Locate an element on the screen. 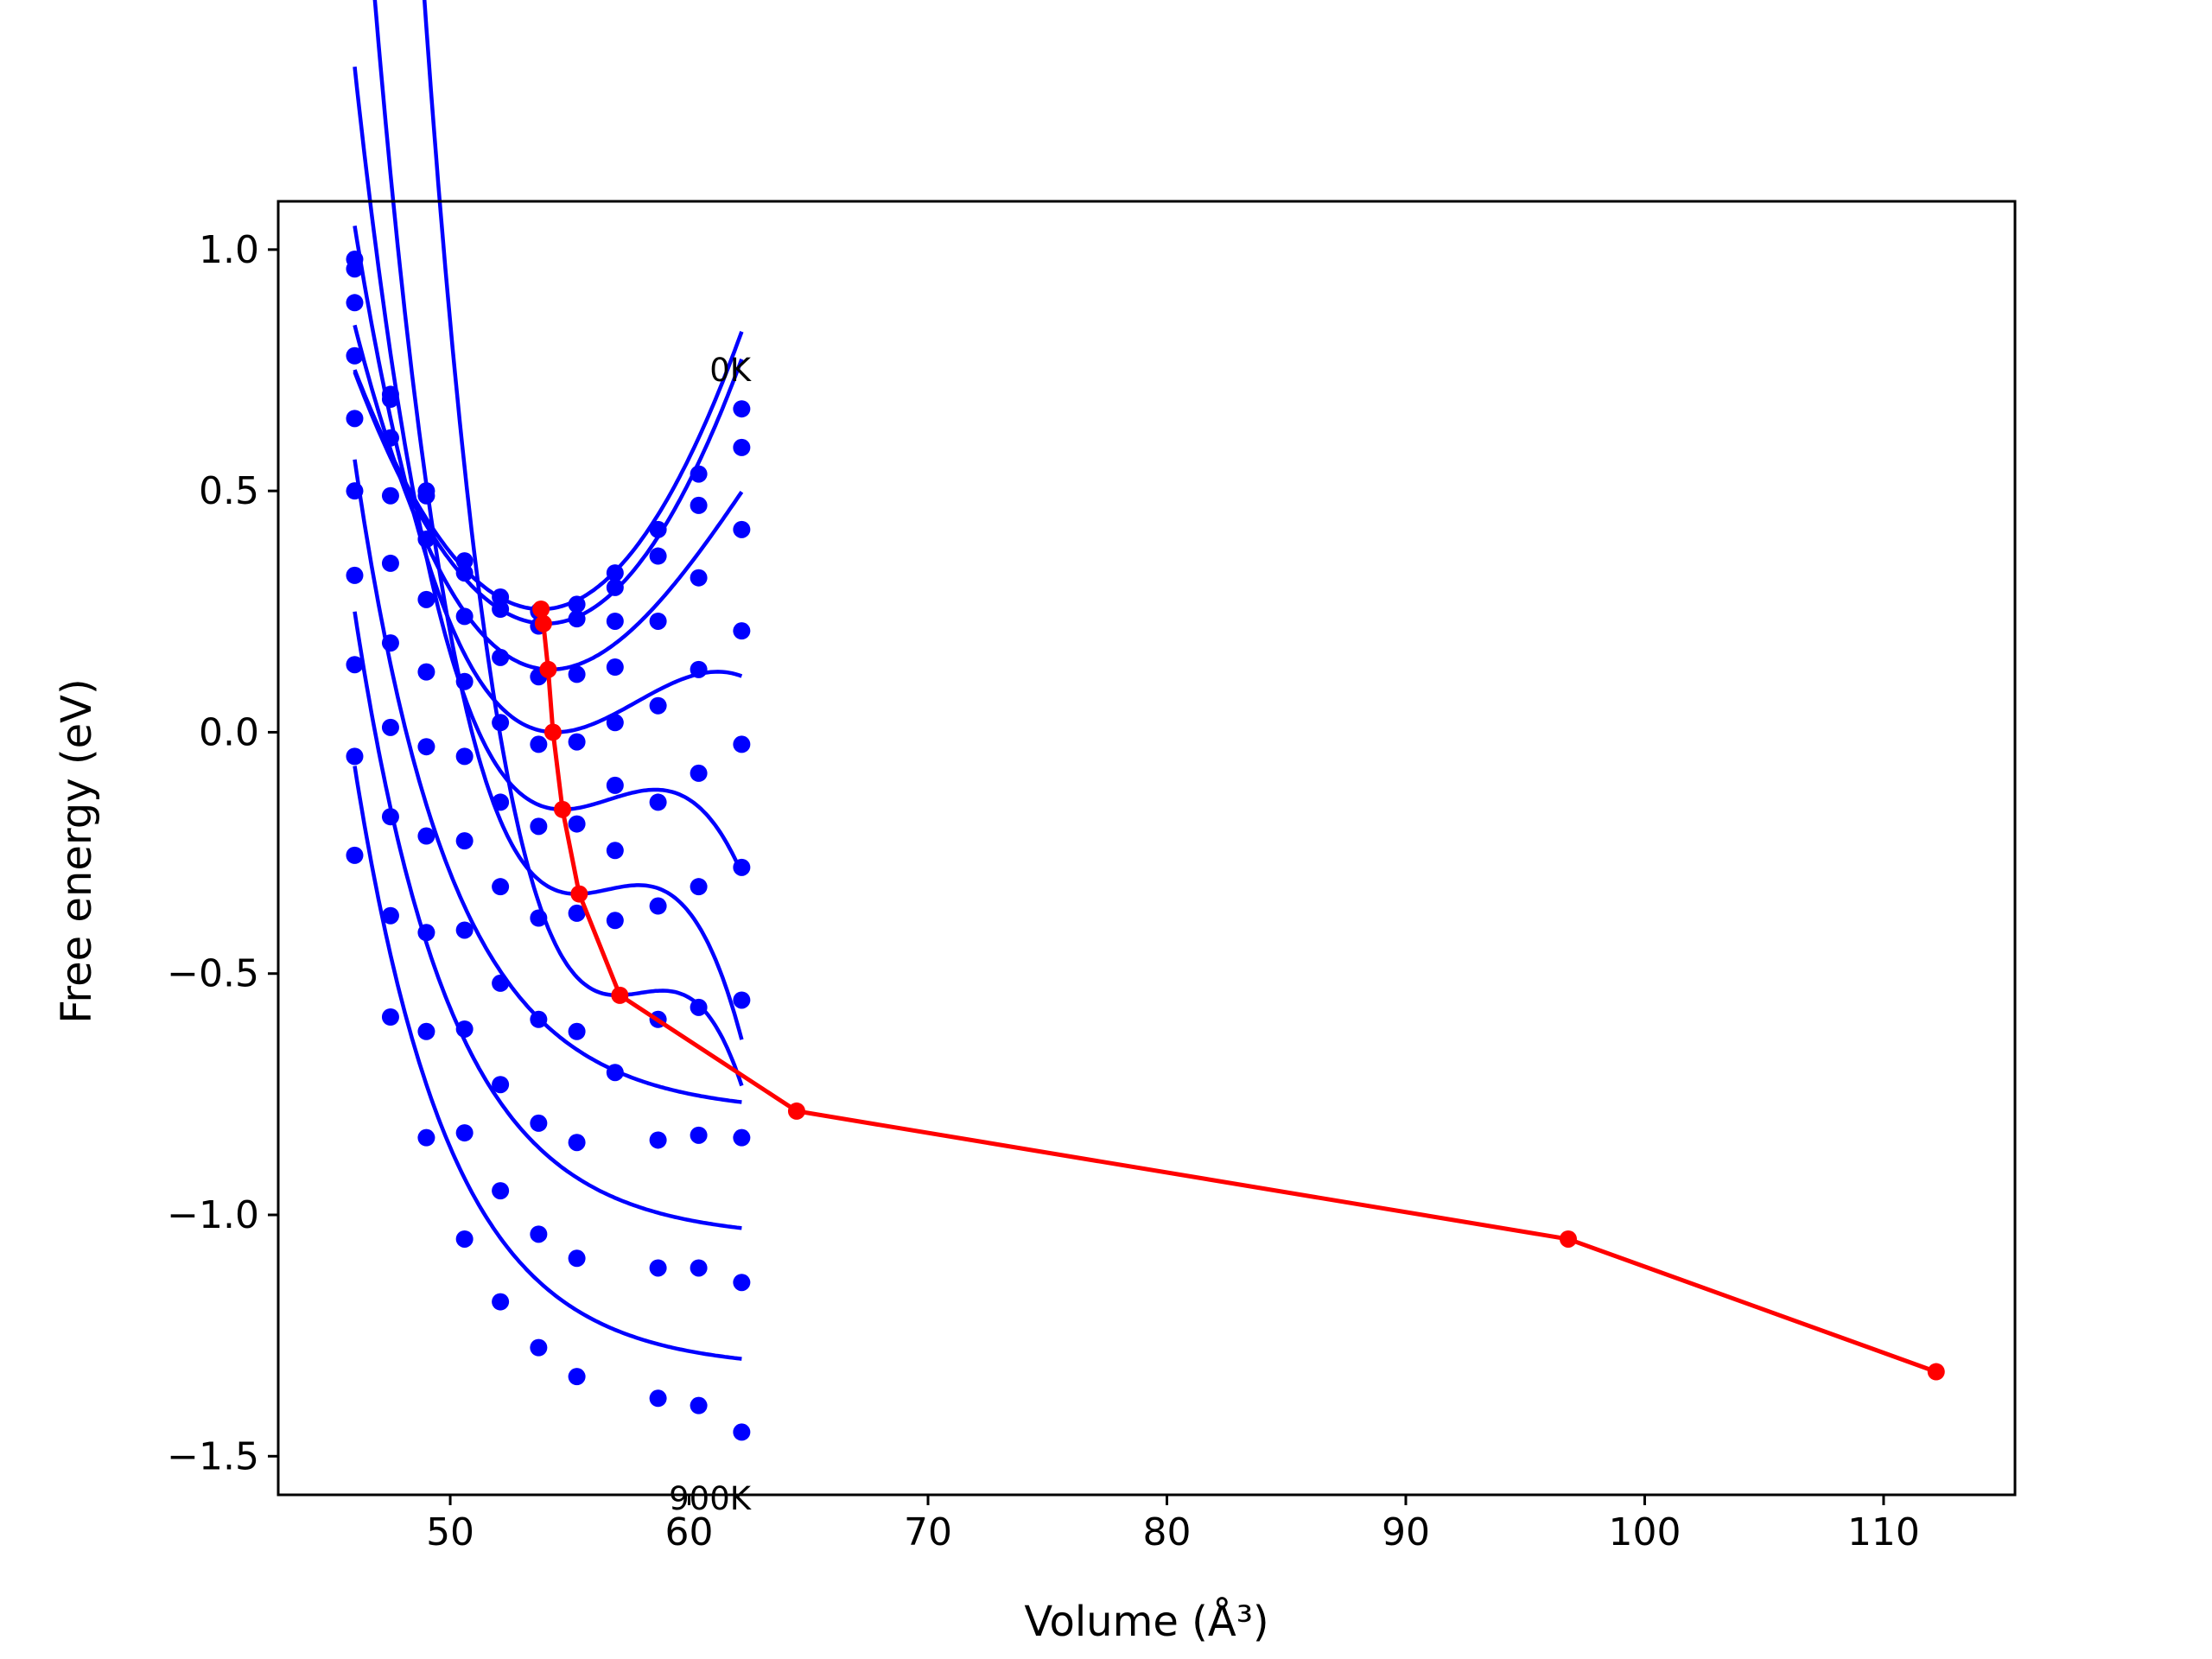 This screenshot has width=2212, height=1659. y-axis: 1.0 0.5 0.0 −0.5 −1.0 −1.5 is located at coordinates (222, 853).